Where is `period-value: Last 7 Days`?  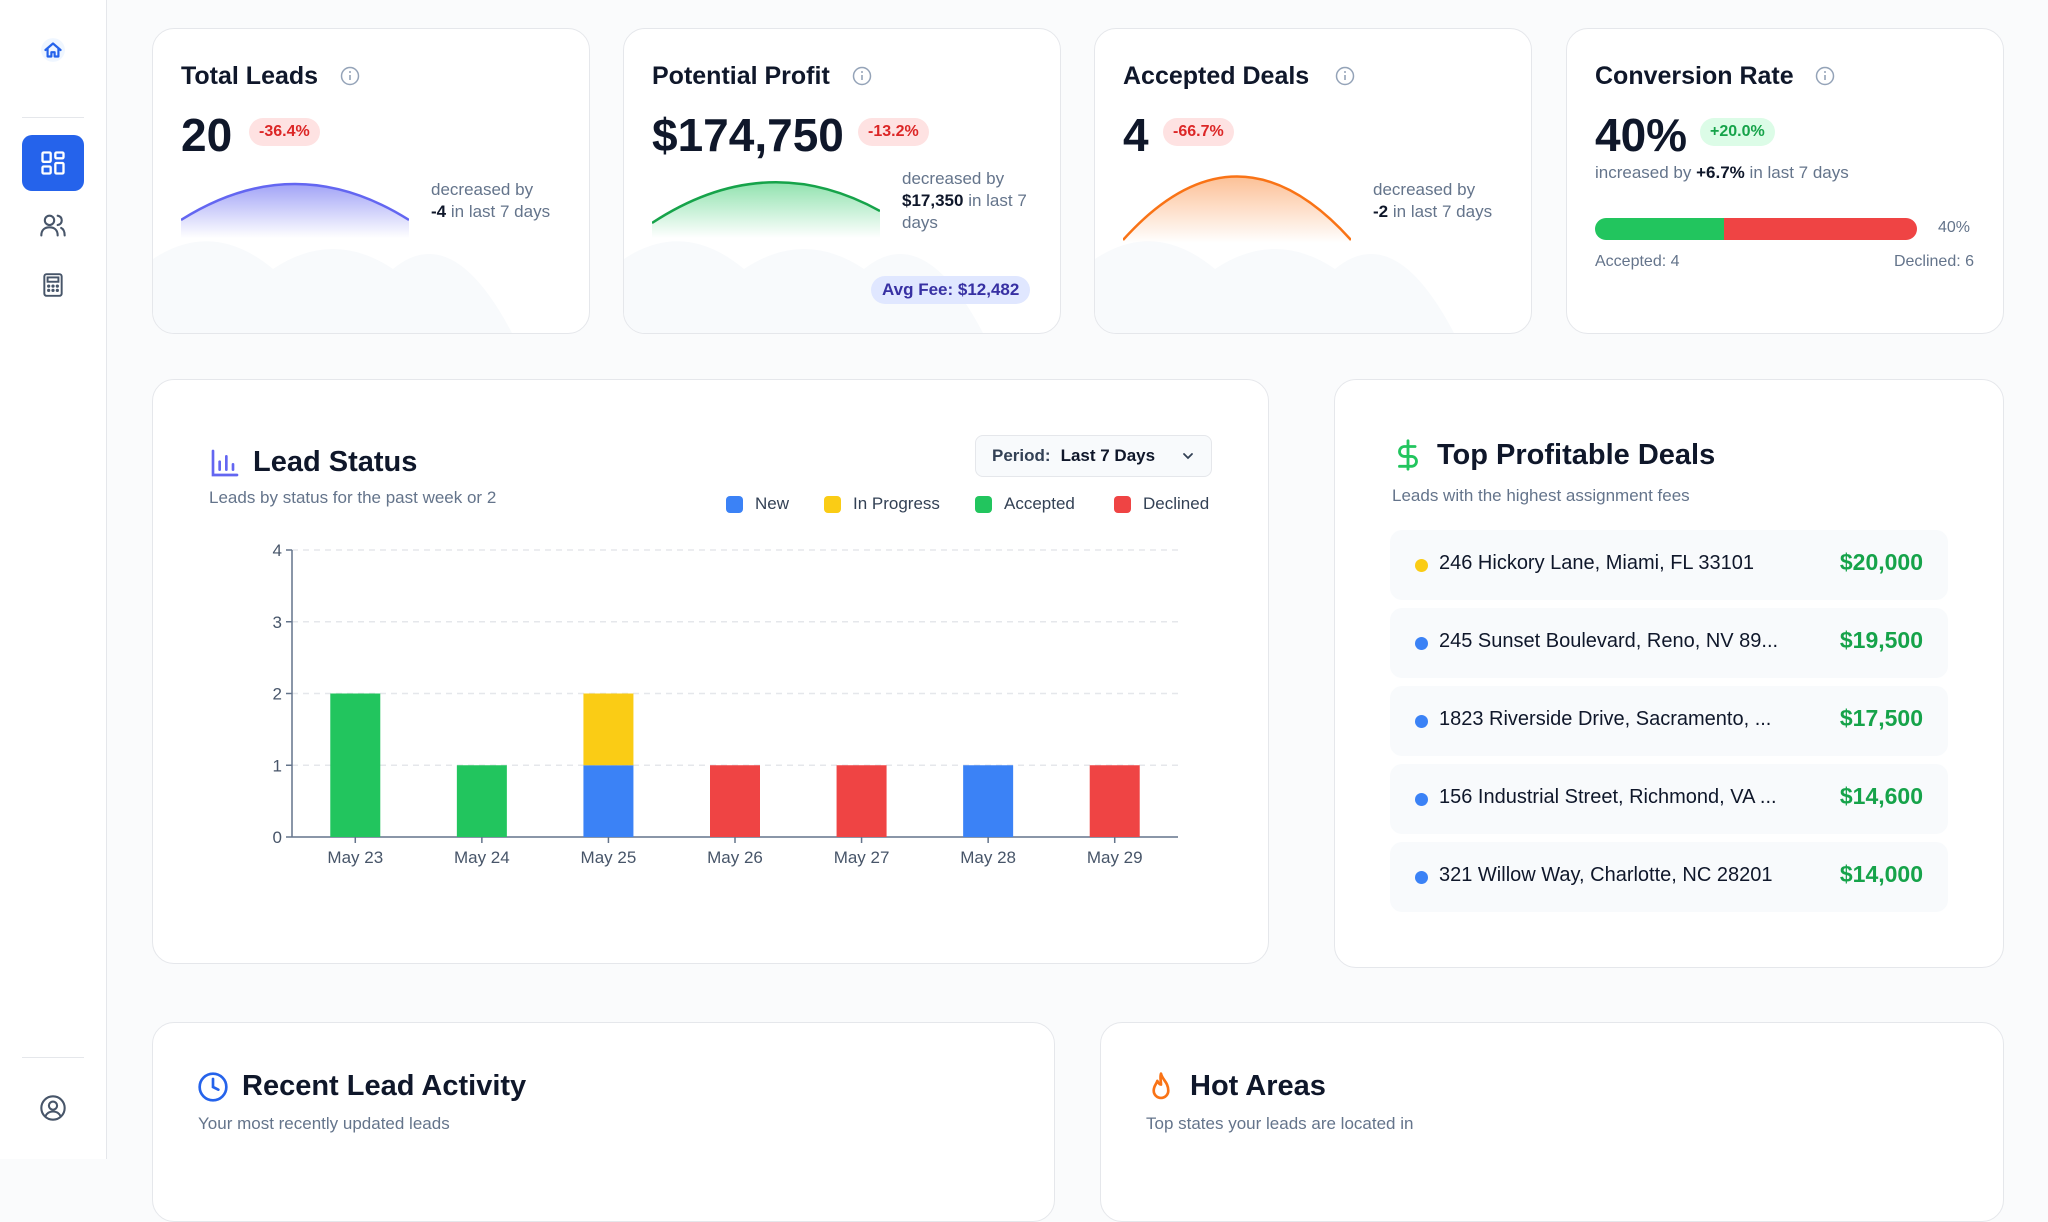
period-value: Last 7 Days is located at coordinates (1108, 455).